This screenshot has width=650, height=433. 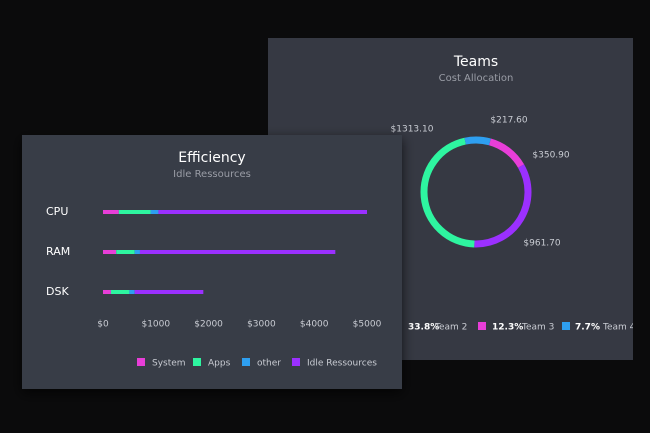 I want to click on value-label: $961.70, so click(x=541, y=244).